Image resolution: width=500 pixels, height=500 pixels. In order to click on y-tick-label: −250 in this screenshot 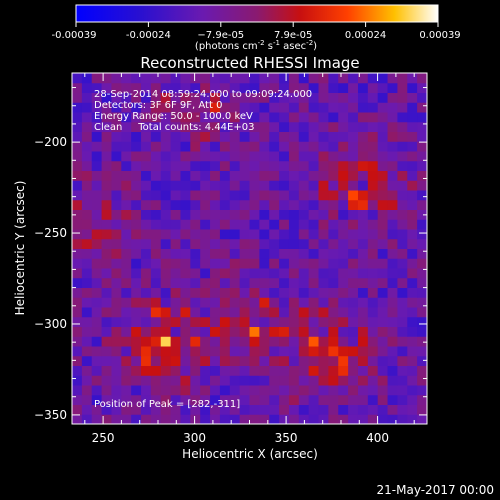, I will do `click(50, 233)`.